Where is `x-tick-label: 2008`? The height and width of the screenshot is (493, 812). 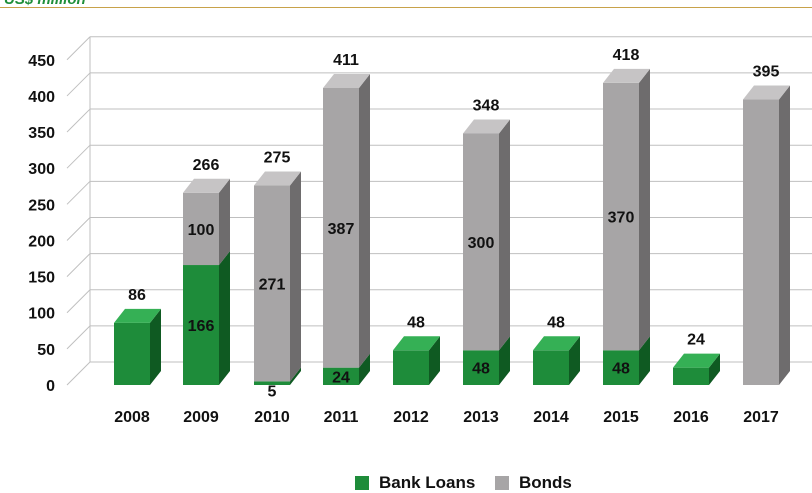
x-tick-label: 2008 is located at coordinates (132, 417).